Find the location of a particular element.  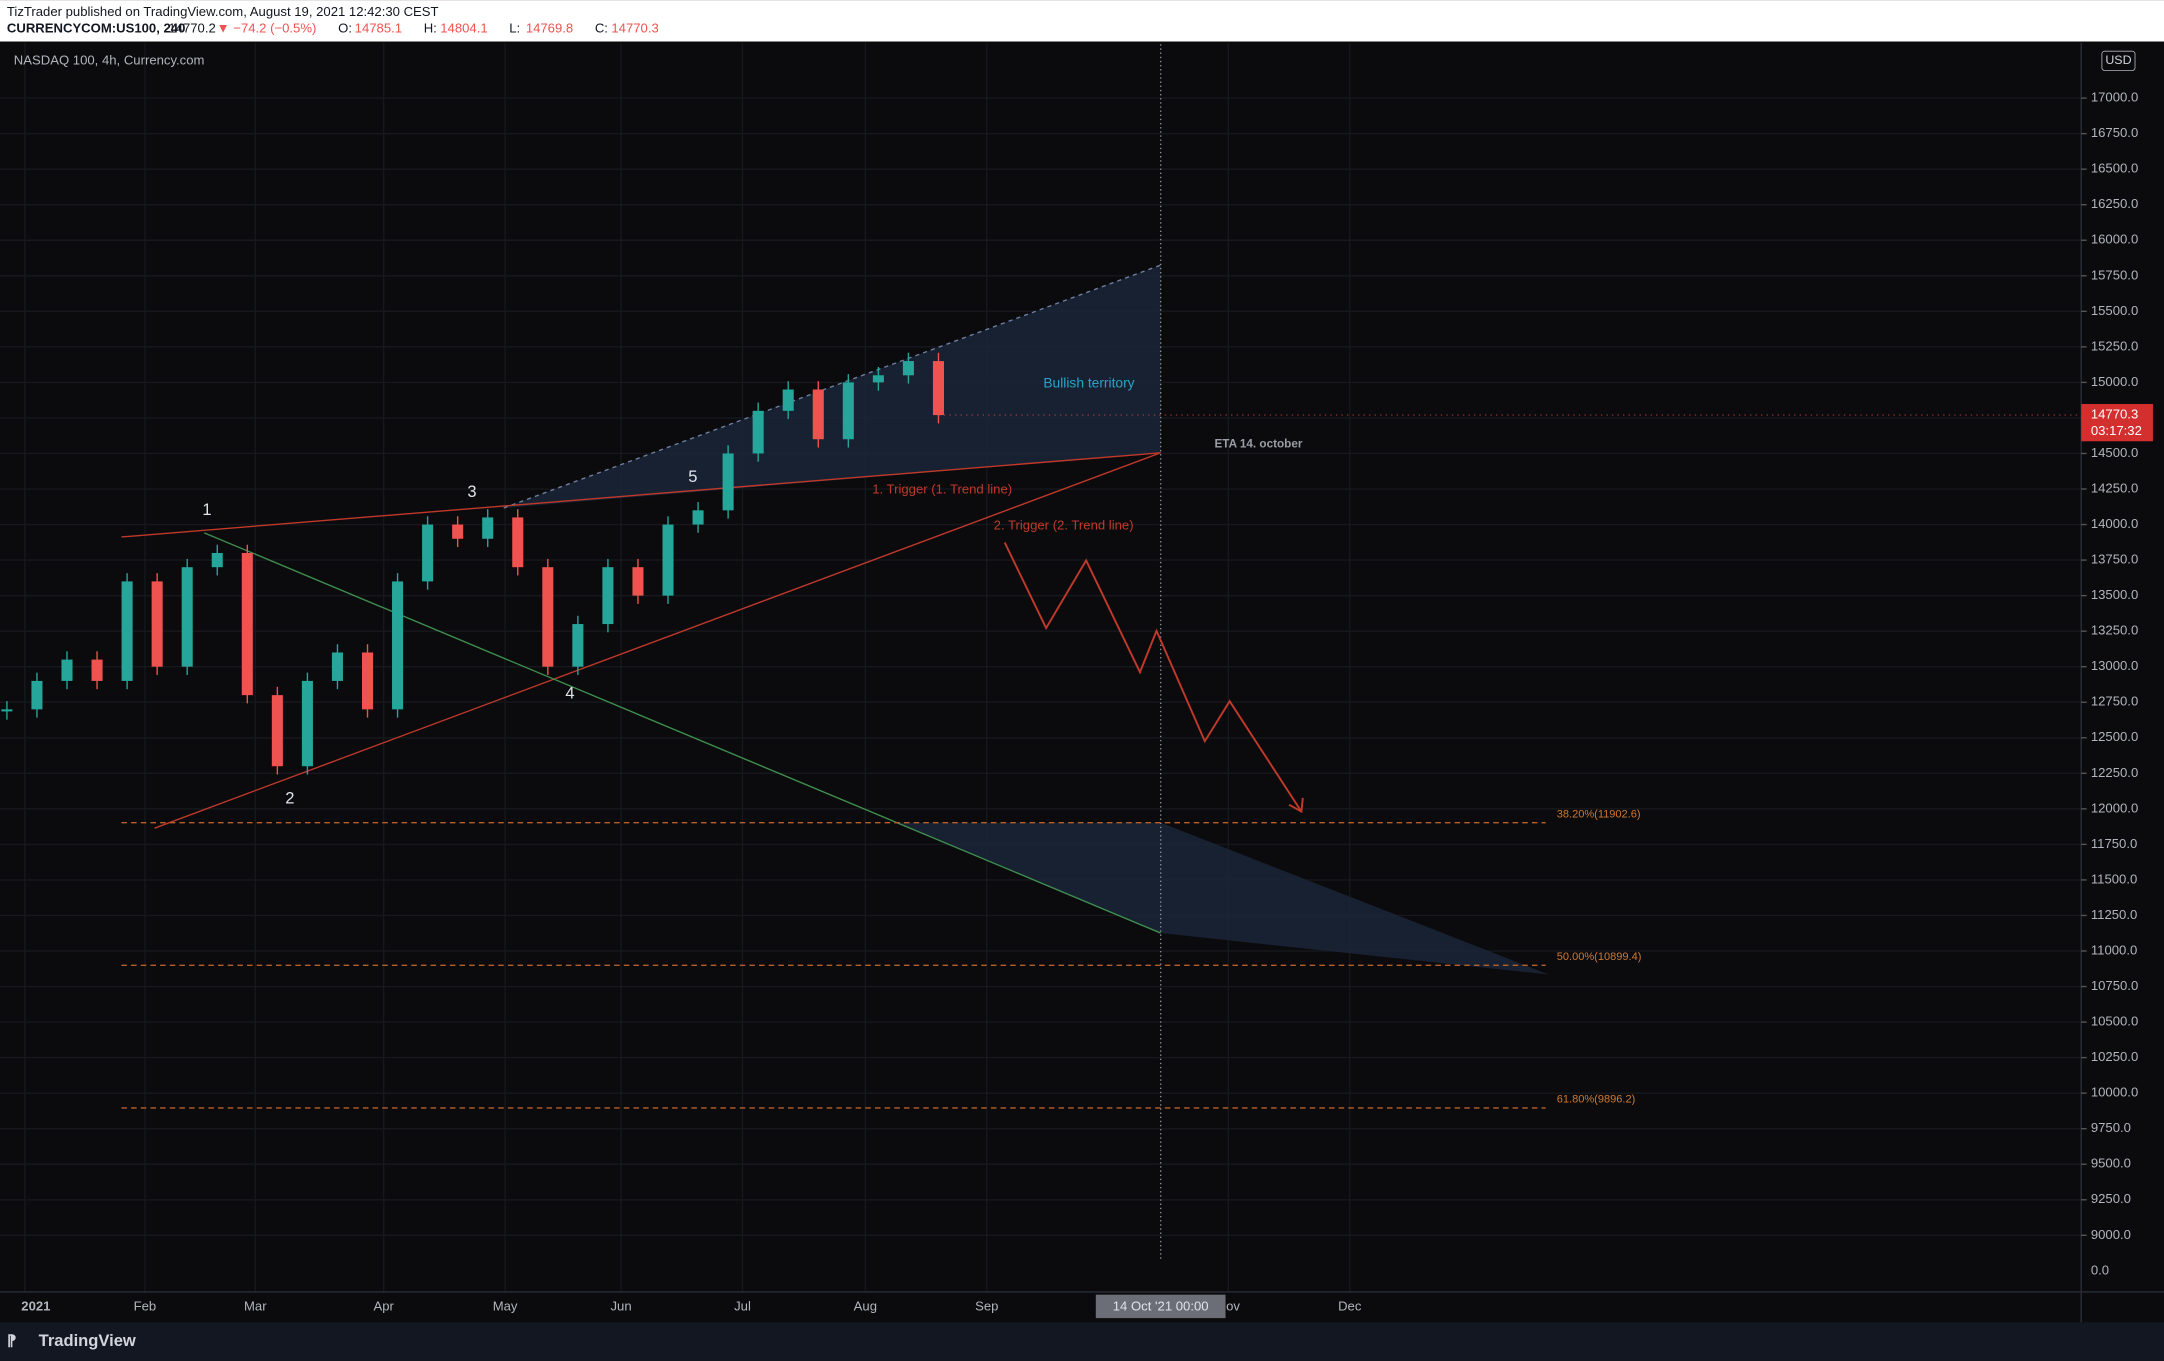

ohlc-label: O: is located at coordinates (345, 28).